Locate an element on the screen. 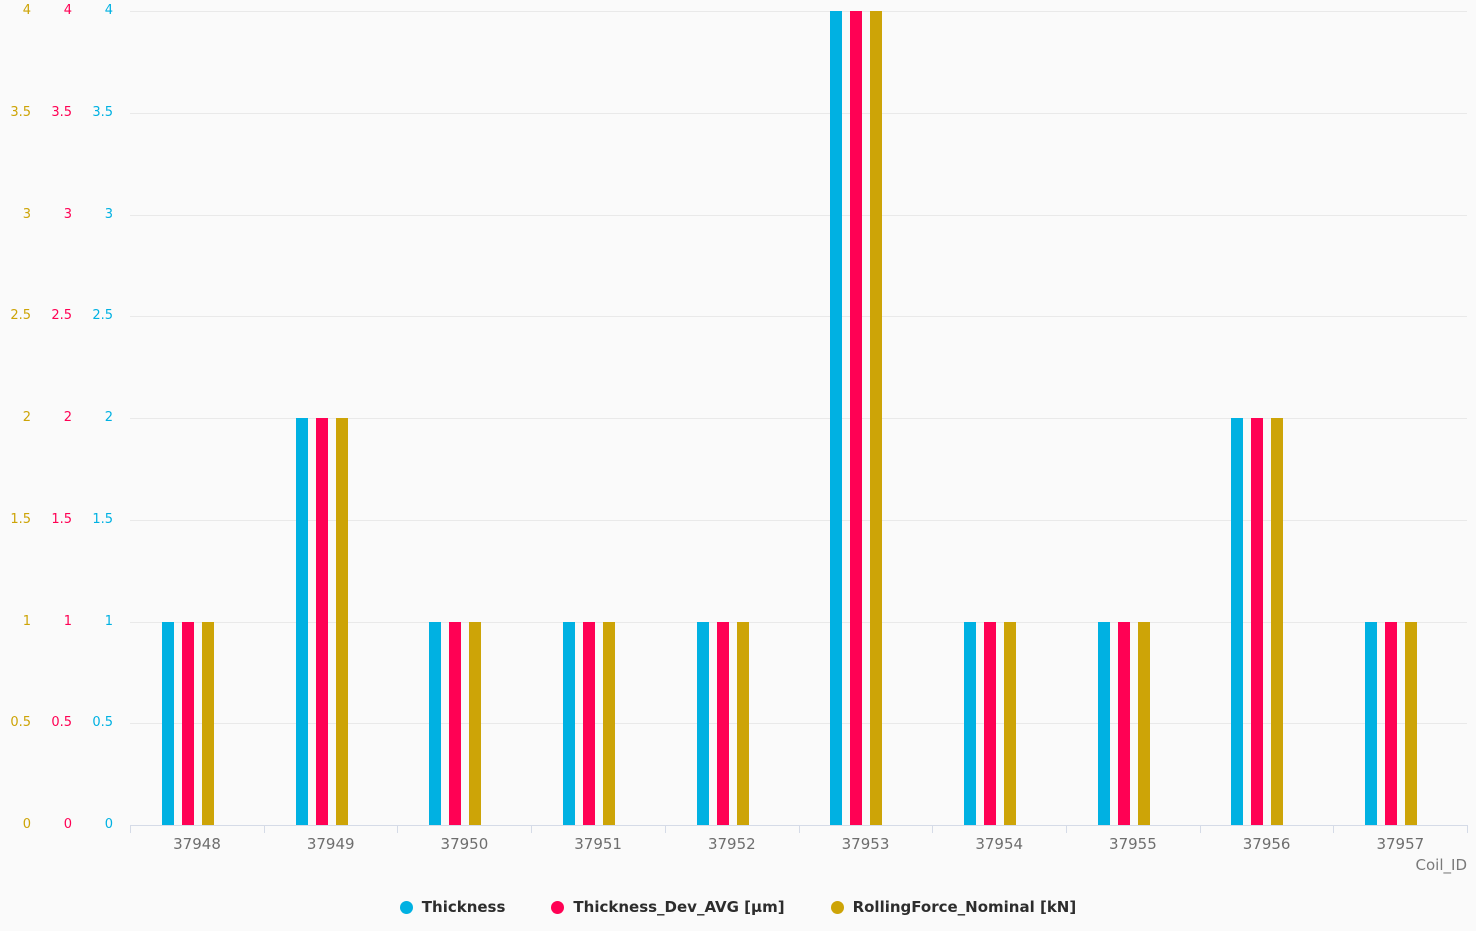 This screenshot has height=931, width=1476. legend-label: Thickness_Dev_AVG [µm] is located at coordinates (679, 907).